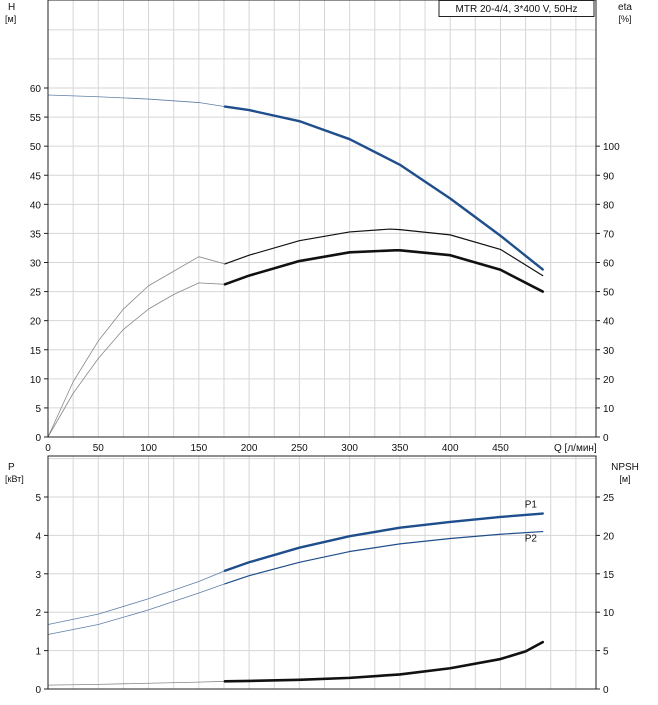  What do you see at coordinates (606, 652) in the screenshot?
I see `panel2-right-tick-label: 5` at bounding box center [606, 652].